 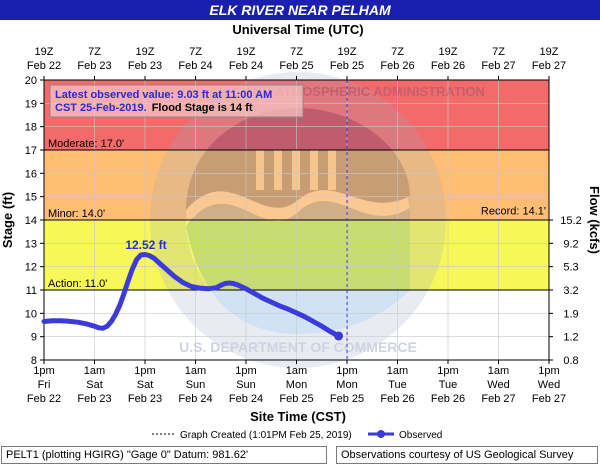 What do you see at coordinates (44, 399) in the screenshot?
I see `bottom-tick-date: Feb 22` at bounding box center [44, 399].